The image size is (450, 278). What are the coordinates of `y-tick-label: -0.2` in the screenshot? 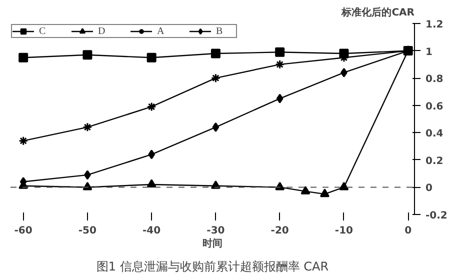 It's located at (437, 216).